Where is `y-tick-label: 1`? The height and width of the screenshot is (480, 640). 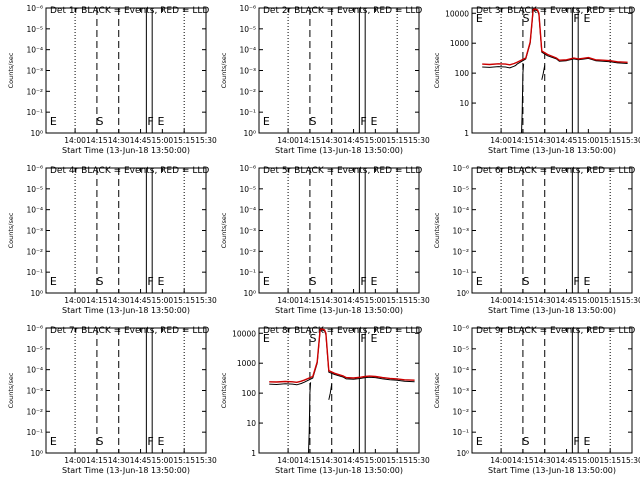 y-tick-label: 1 is located at coordinates (253, 453).